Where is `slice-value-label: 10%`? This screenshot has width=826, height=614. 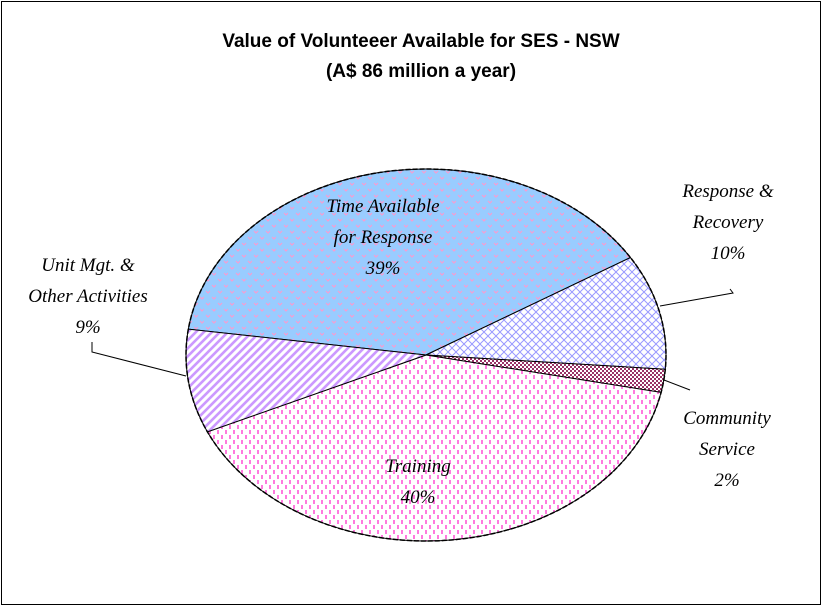 slice-value-label: 10% is located at coordinates (728, 253).